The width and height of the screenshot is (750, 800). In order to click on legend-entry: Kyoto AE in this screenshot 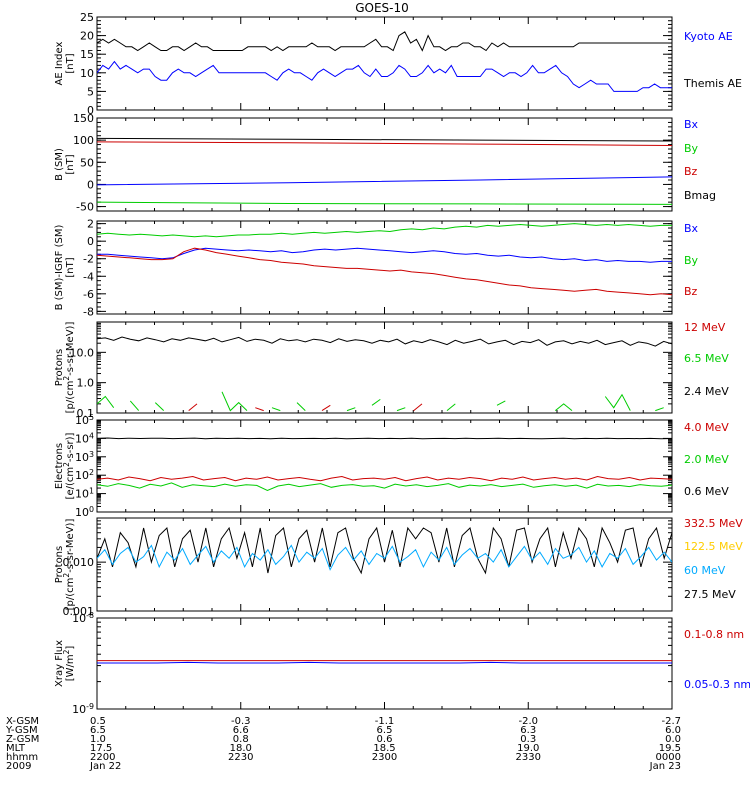, I will do `click(708, 36)`.